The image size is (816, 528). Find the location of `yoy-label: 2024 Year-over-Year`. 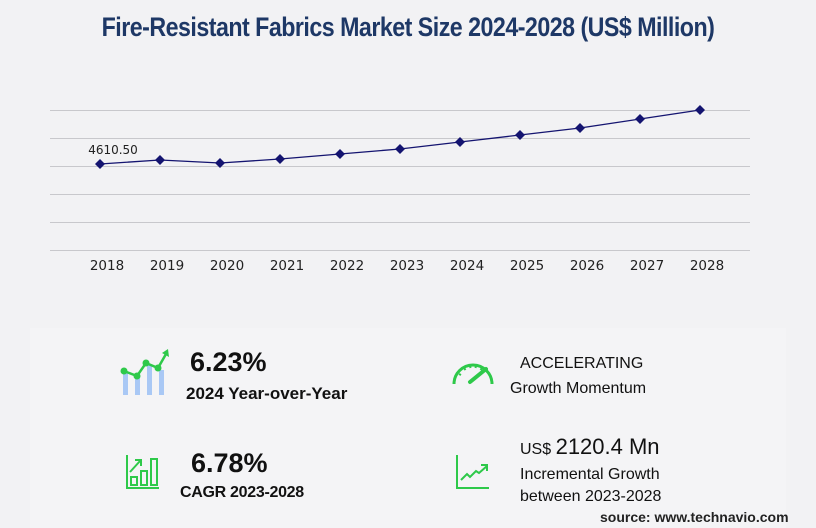

yoy-label: 2024 Year-over-Year is located at coordinates (267, 393).